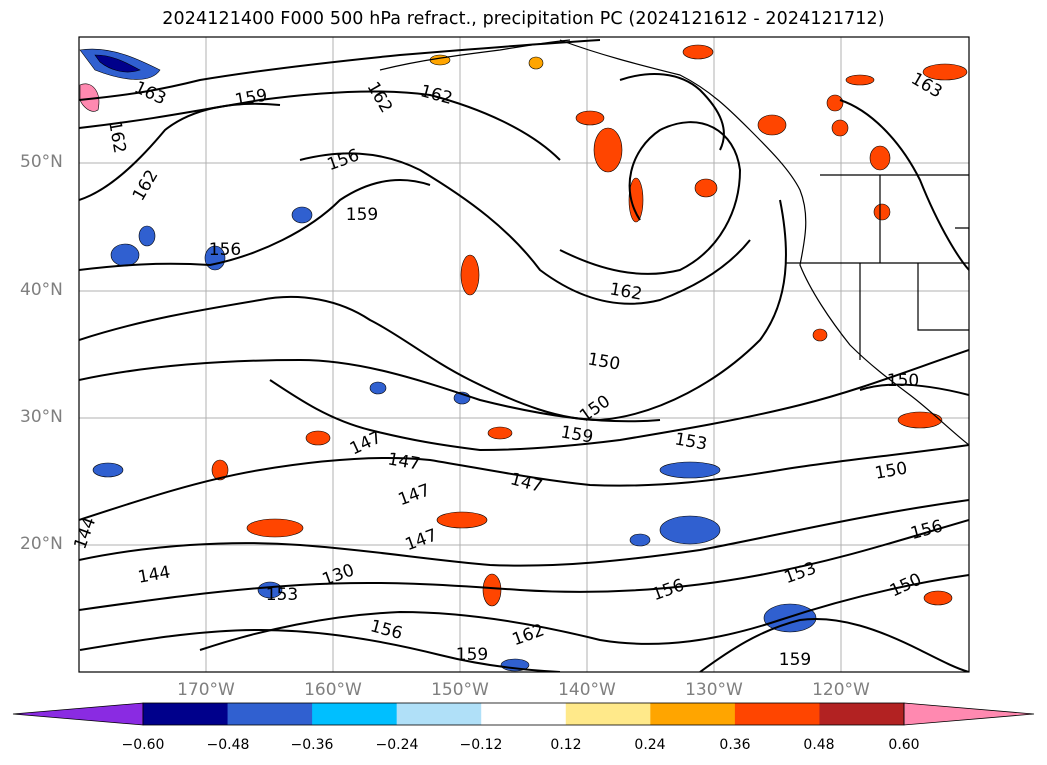 The image size is (1047, 765). Describe the element at coordinates (904, 745) in the screenshot. I see `colorbar-tick: 0.60` at that location.